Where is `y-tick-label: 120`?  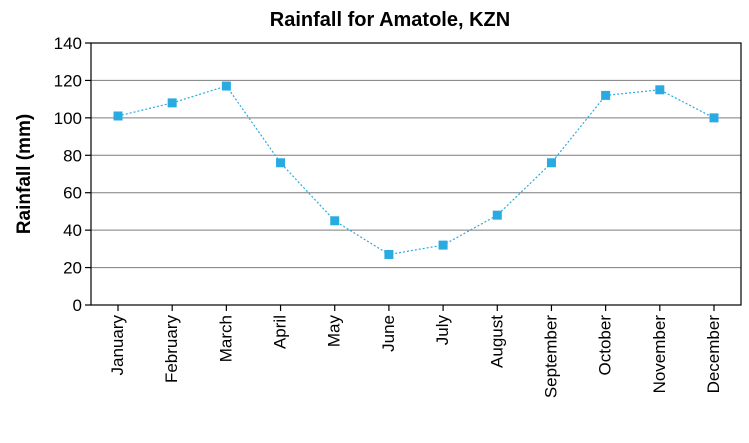 y-tick-label: 120 is located at coordinates (68, 80).